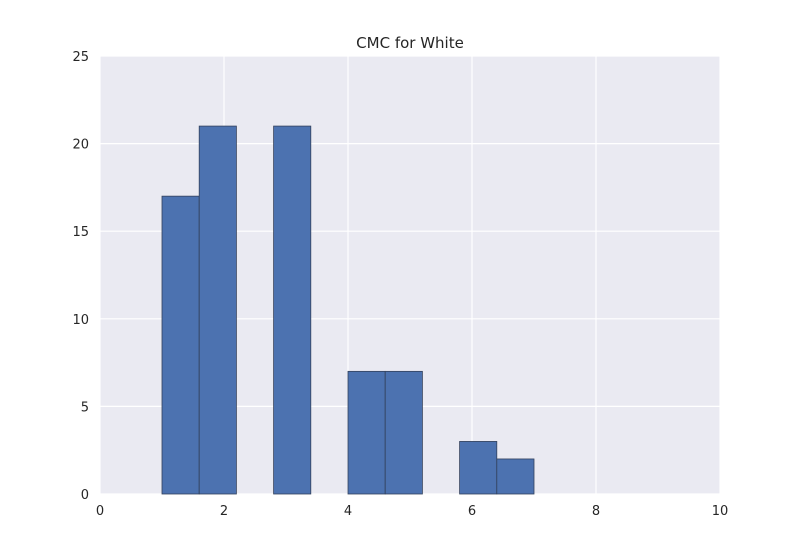 The height and width of the screenshot is (550, 800). I want to click on x-tick-label: 0, so click(100, 511).